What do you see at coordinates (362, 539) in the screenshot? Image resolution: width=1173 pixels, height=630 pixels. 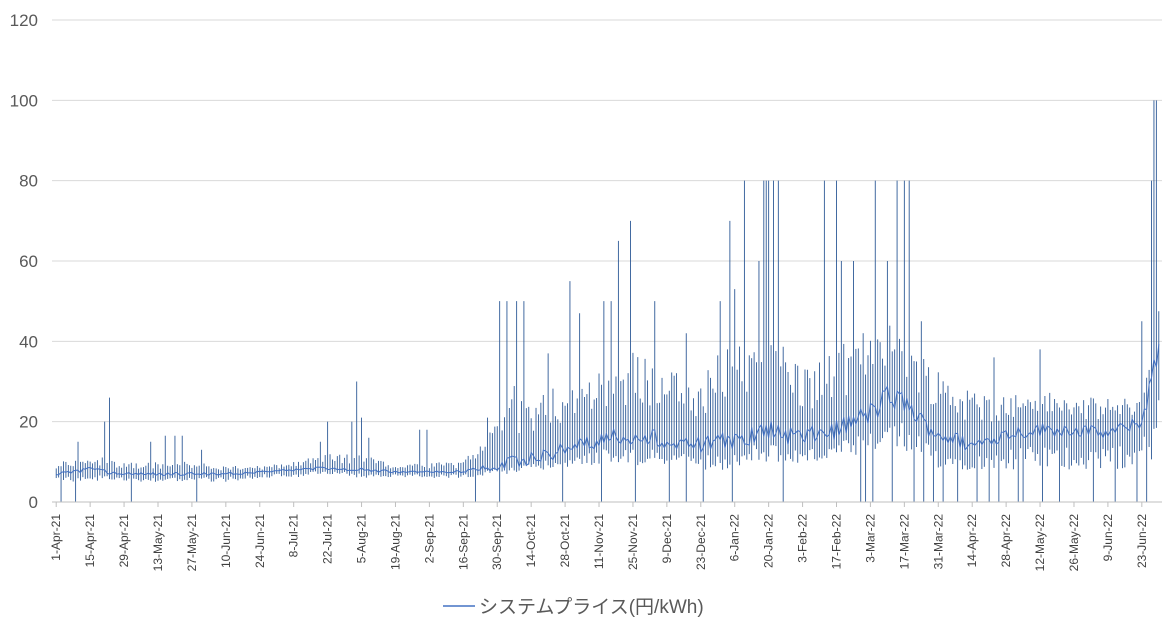 I see `x-tick-label: 5-Aug-21` at bounding box center [362, 539].